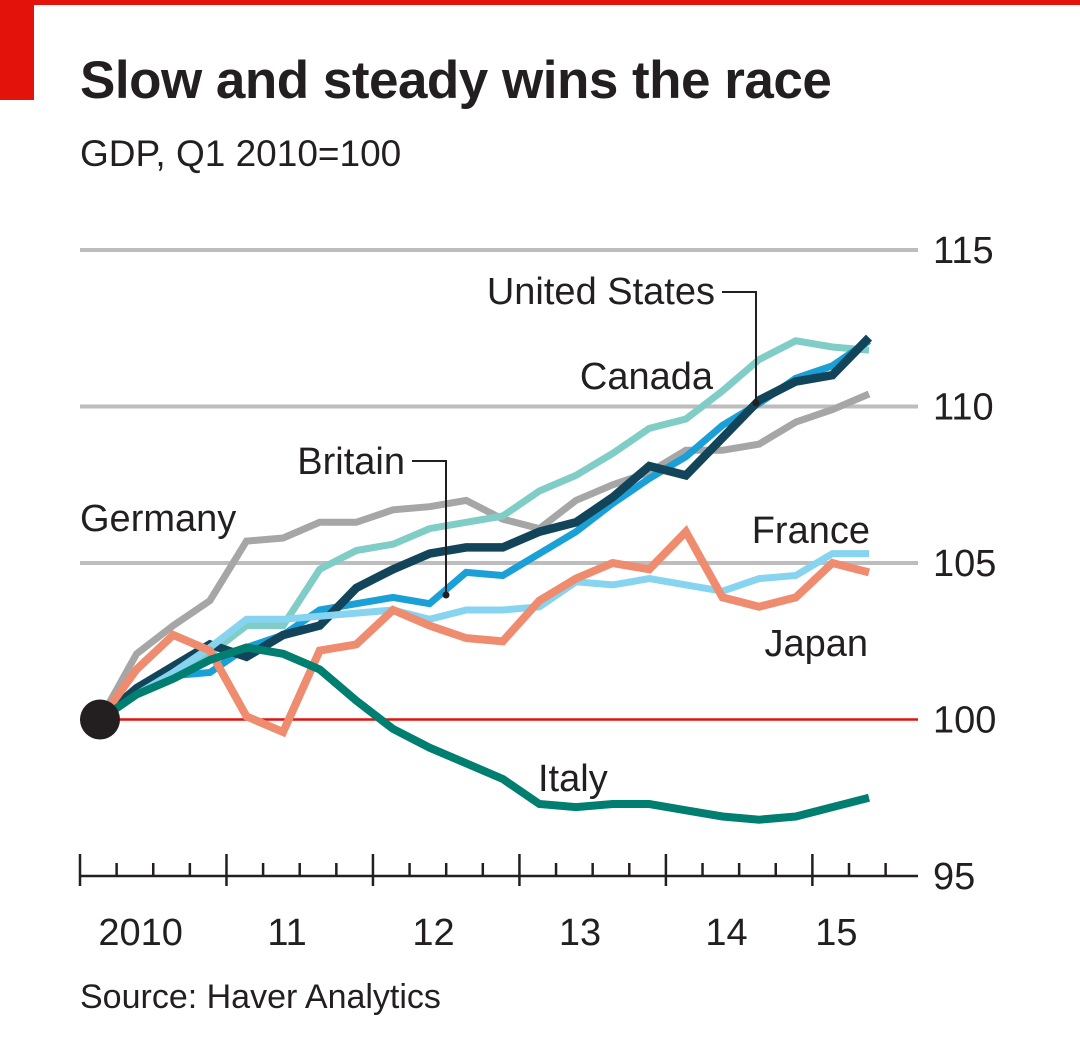  Describe the element at coordinates (140, 933) in the screenshot. I see `x-tick-label-2010: 2010` at that location.